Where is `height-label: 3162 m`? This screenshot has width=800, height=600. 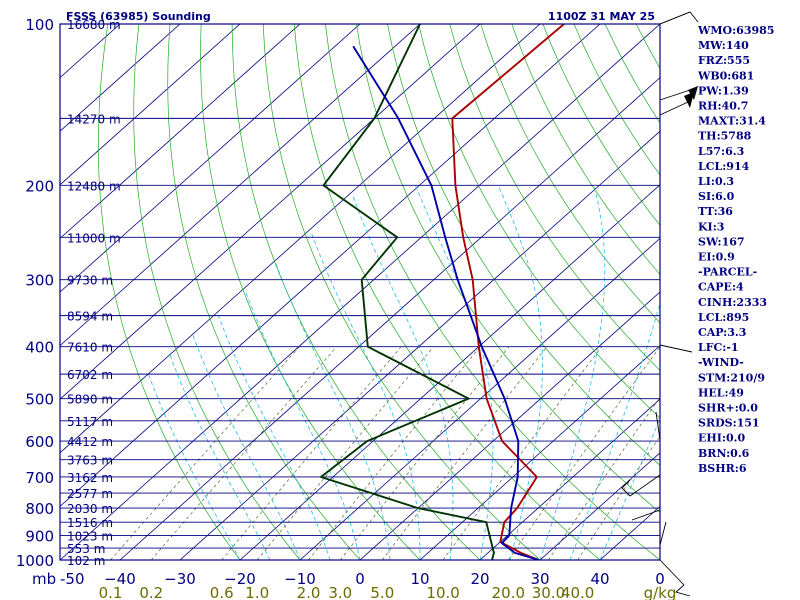
height-label: 3162 m is located at coordinates (90, 478).